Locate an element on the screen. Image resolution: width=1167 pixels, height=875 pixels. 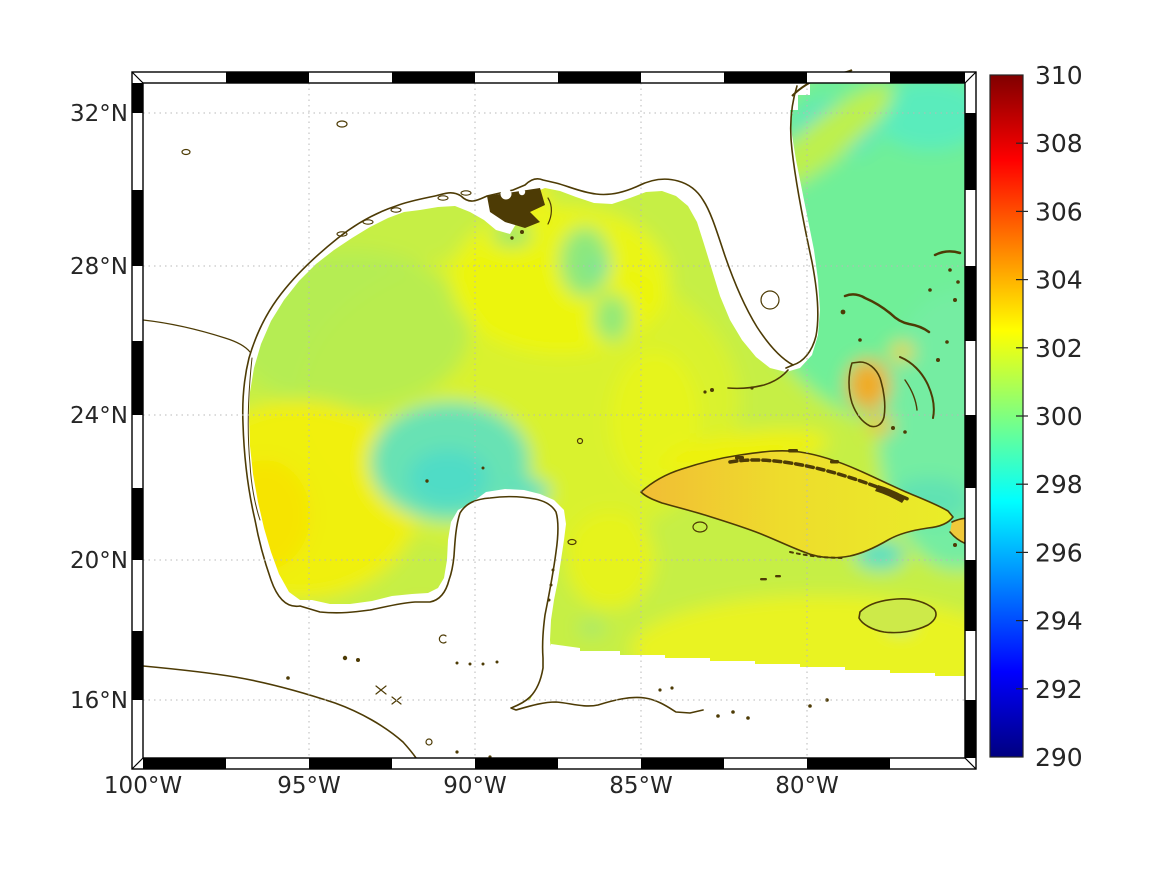
alacranes-reef is located at coordinates (580, 441).